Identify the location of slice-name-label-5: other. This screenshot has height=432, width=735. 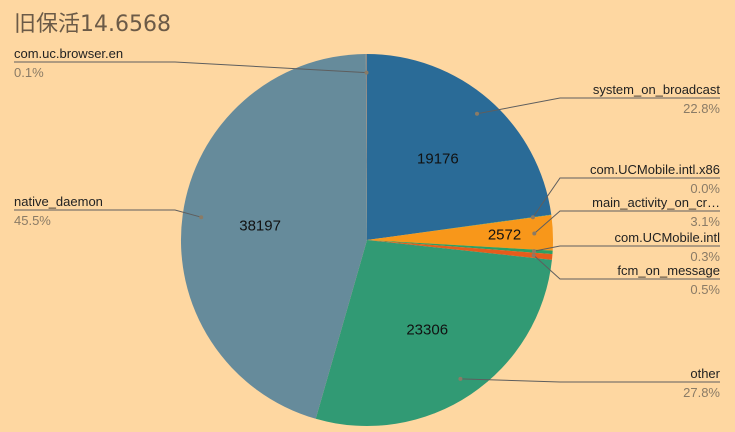
(705, 373).